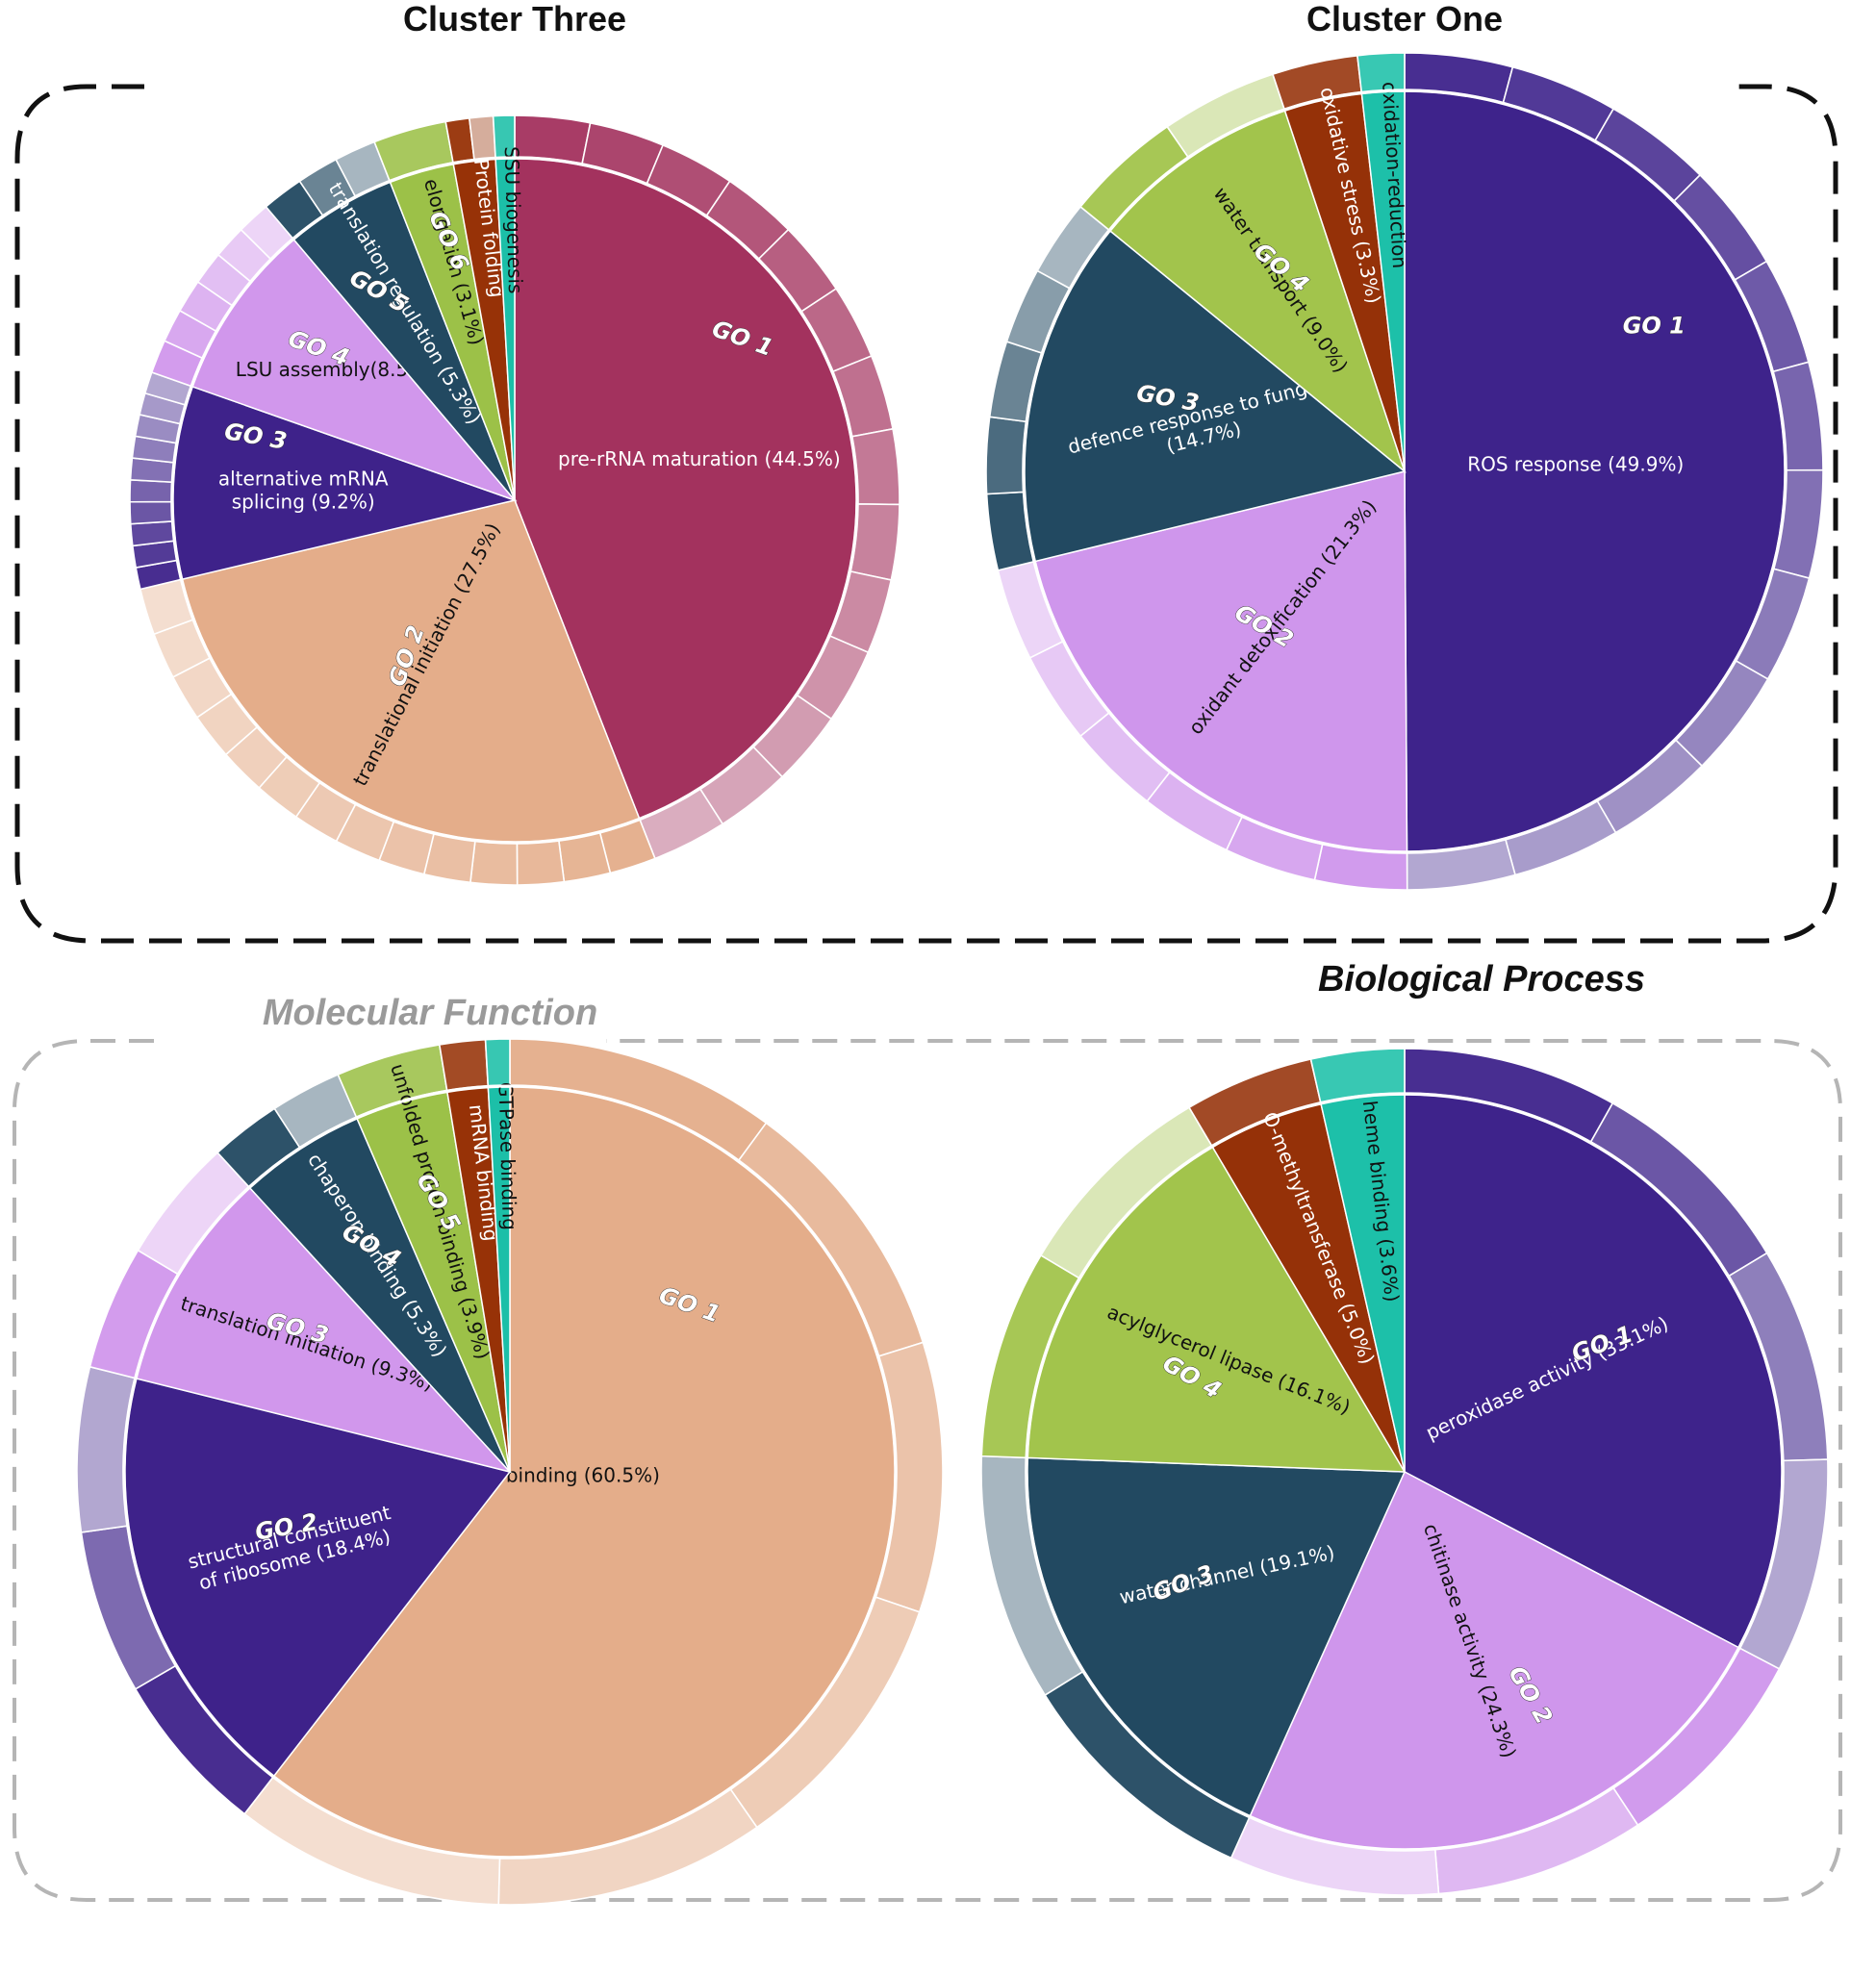 The height and width of the screenshot is (1974, 1876). I want to click on cluster-three-title: Cluster Three, so click(514, 19).